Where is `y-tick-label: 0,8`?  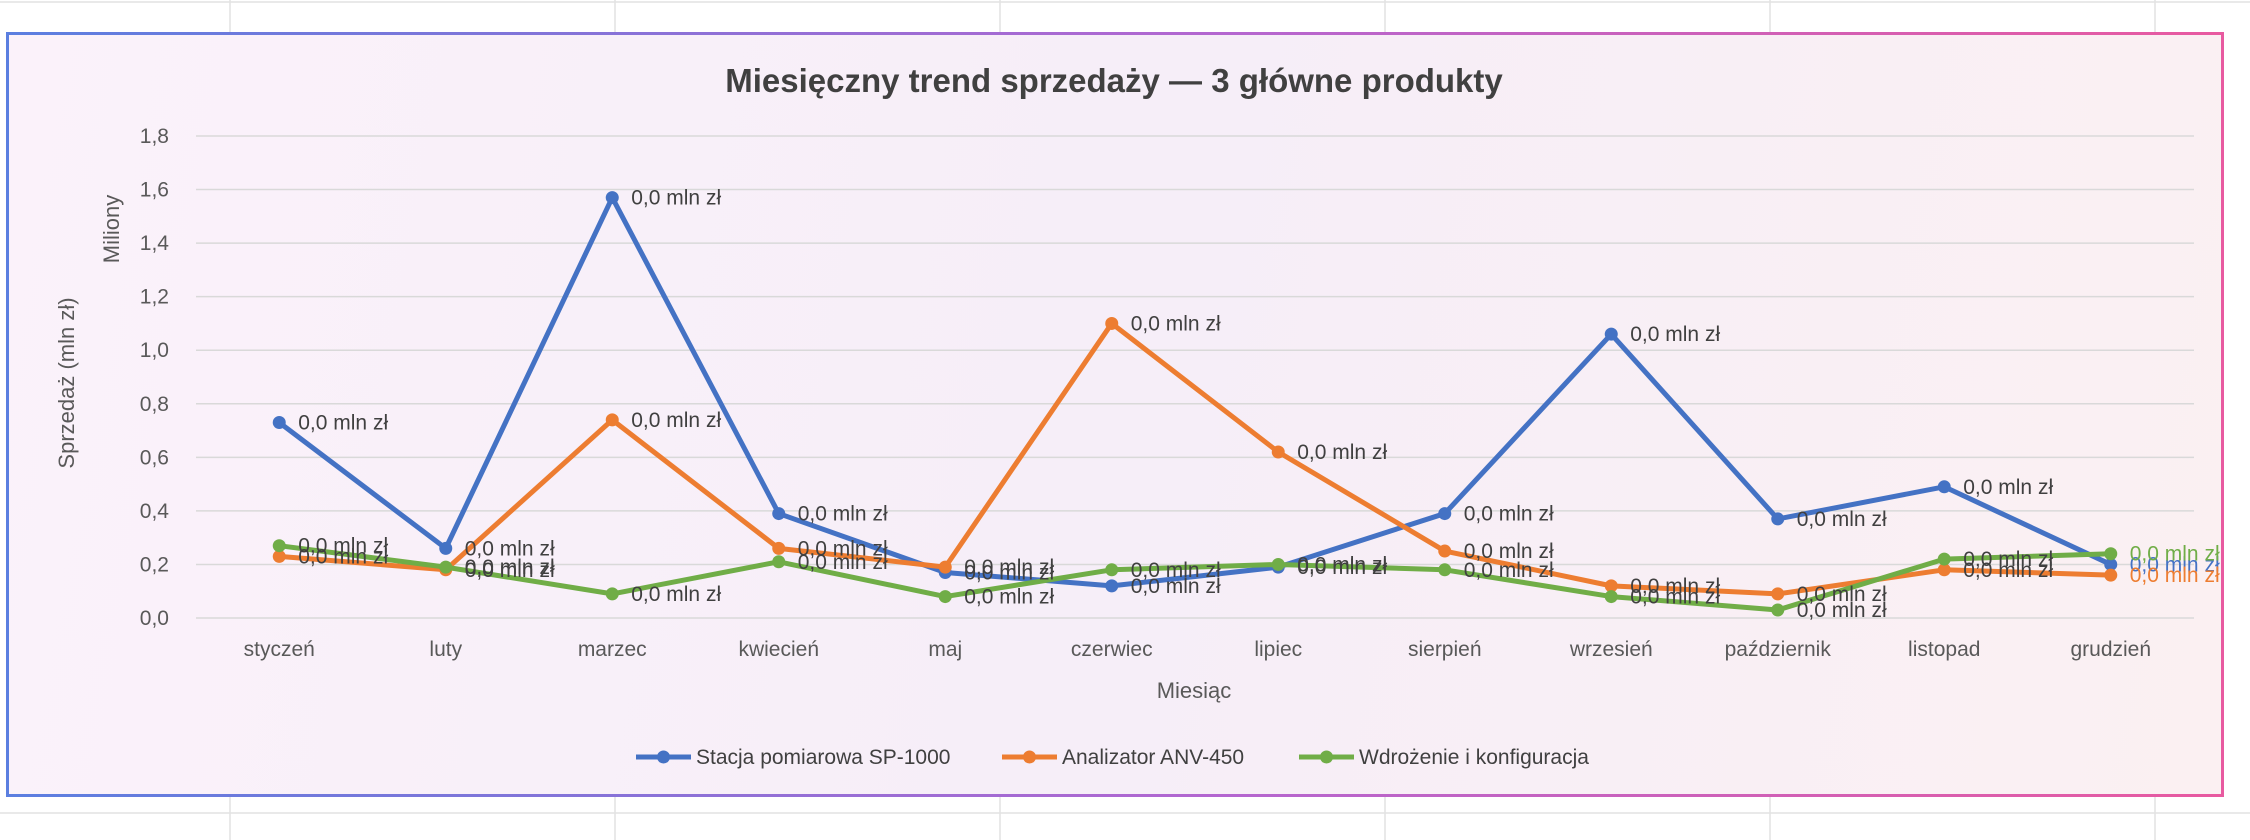 y-tick-label: 0,8 is located at coordinates (154, 404).